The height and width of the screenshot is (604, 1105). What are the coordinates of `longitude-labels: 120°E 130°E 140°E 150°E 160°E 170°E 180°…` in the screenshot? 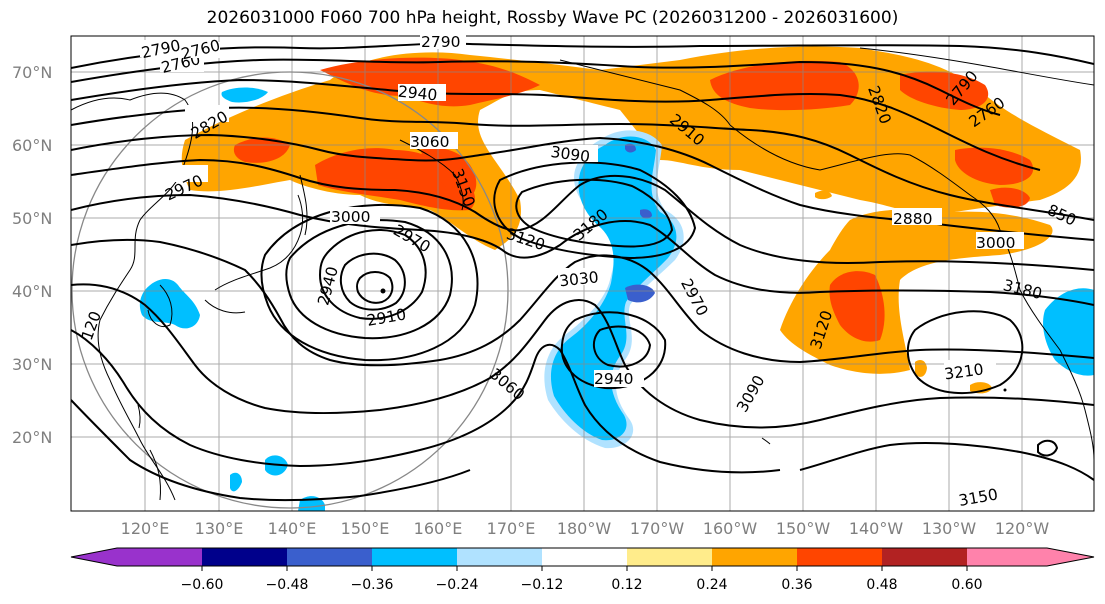 It's located at (585, 528).